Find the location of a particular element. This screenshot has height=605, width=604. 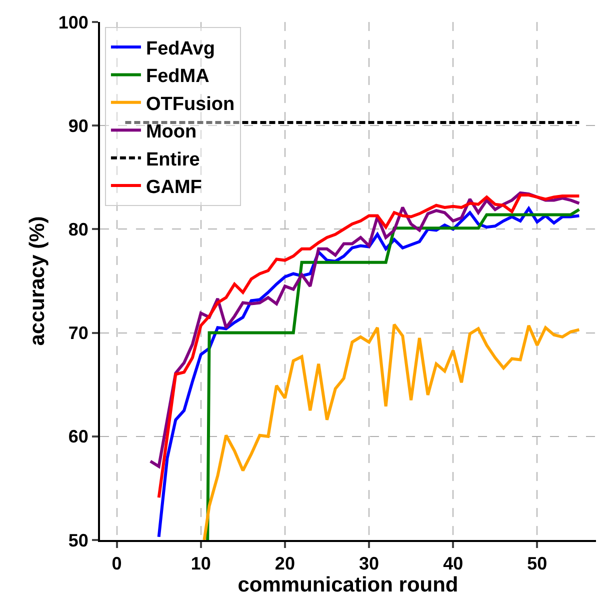

legend-label: GAMF is located at coordinates (174, 187).